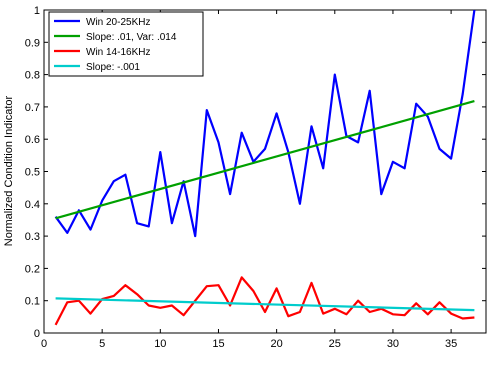  Describe the element at coordinates (32, 302) in the screenshot. I see `y-tick-label: 0.1` at that location.